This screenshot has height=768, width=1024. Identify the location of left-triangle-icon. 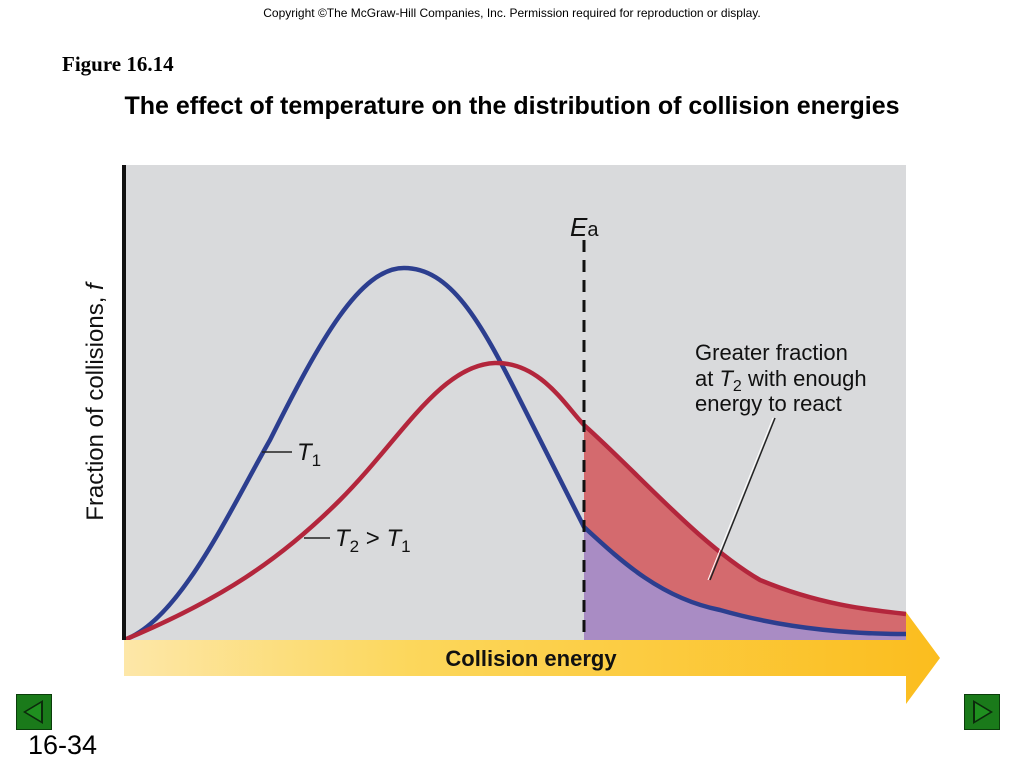
(33, 712).